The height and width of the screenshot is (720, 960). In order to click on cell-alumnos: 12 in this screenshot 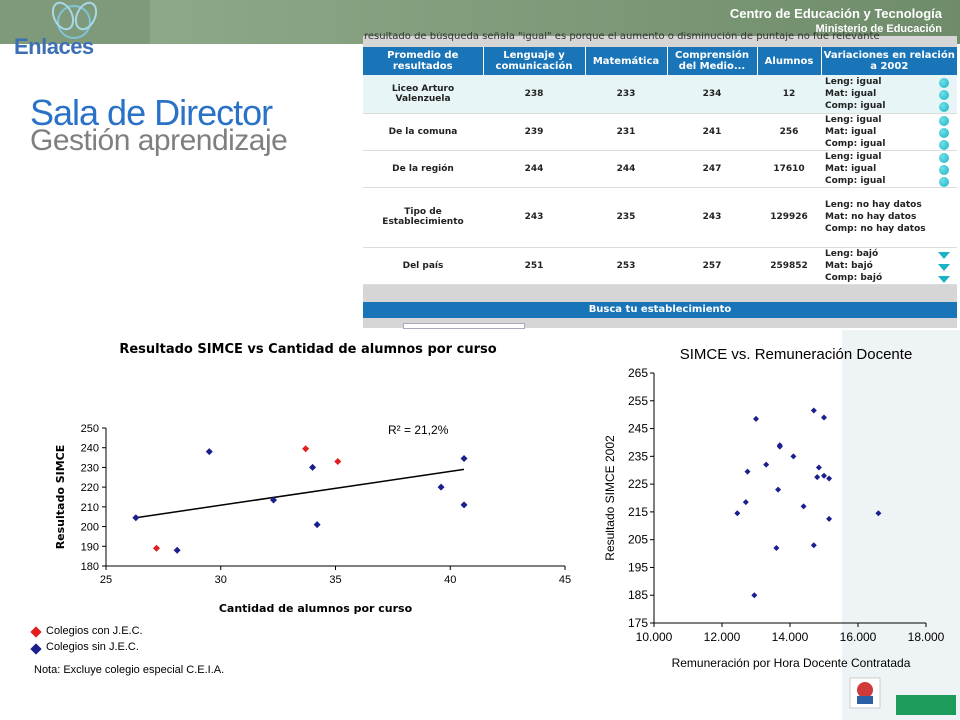, I will do `click(789, 94)`.